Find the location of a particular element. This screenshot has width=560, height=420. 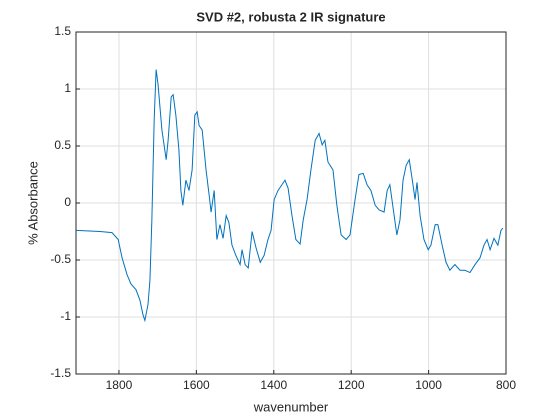

x-tick-label: 1200 is located at coordinates (351, 385).